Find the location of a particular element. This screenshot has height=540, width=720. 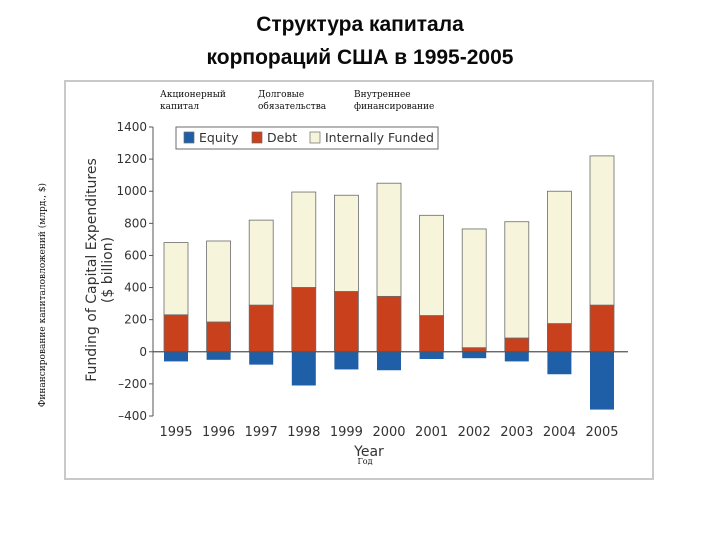

y-tick-label: 400 is located at coordinates (135, 288).